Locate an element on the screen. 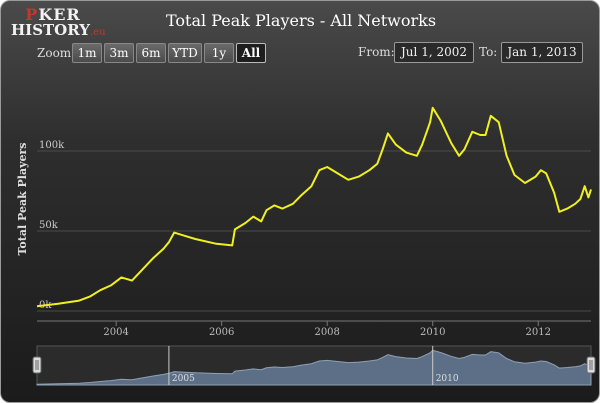  zoom-all-button: All is located at coordinates (251, 53).